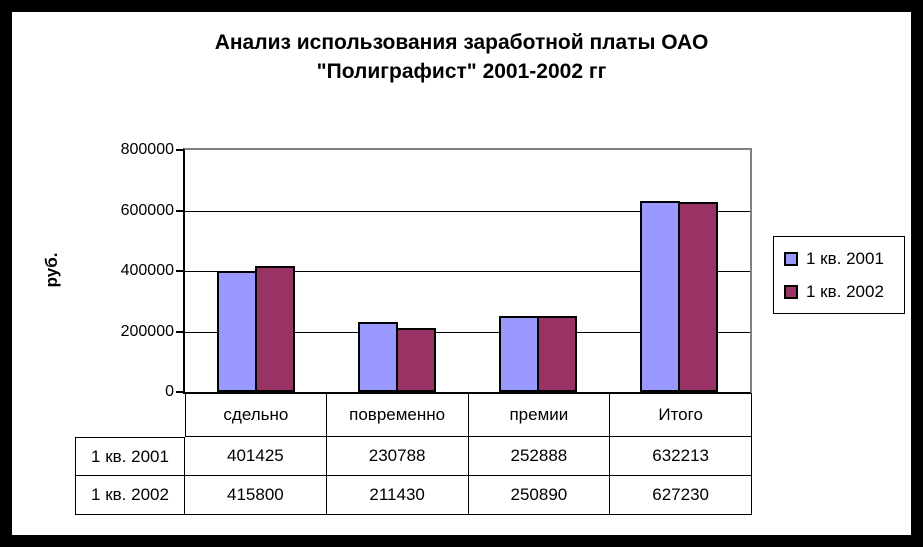  I want to click on bar-1-2002-премии, so click(557, 354).